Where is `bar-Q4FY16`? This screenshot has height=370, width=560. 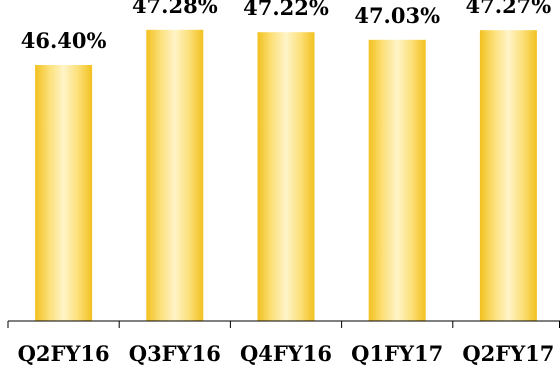
bar-Q4FY16 is located at coordinates (286, 176).